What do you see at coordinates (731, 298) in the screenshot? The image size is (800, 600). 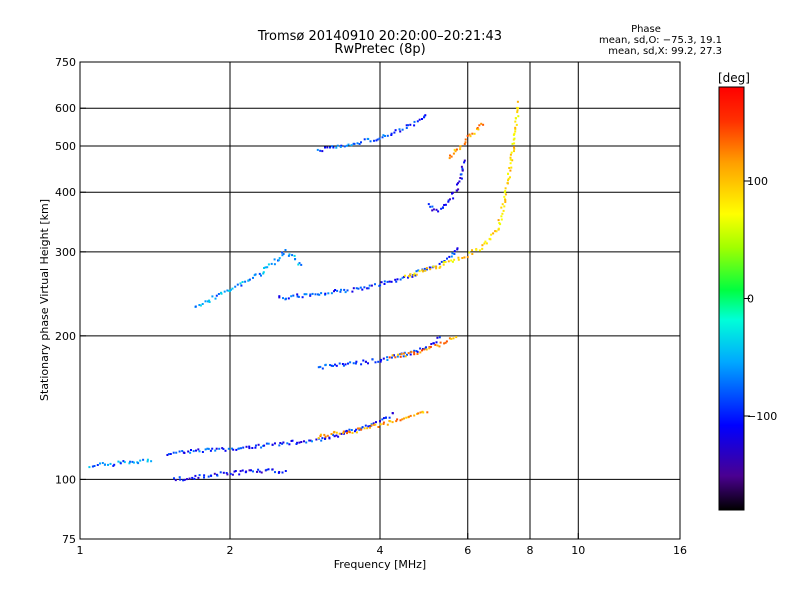 I see `colorbar` at bounding box center [731, 298].